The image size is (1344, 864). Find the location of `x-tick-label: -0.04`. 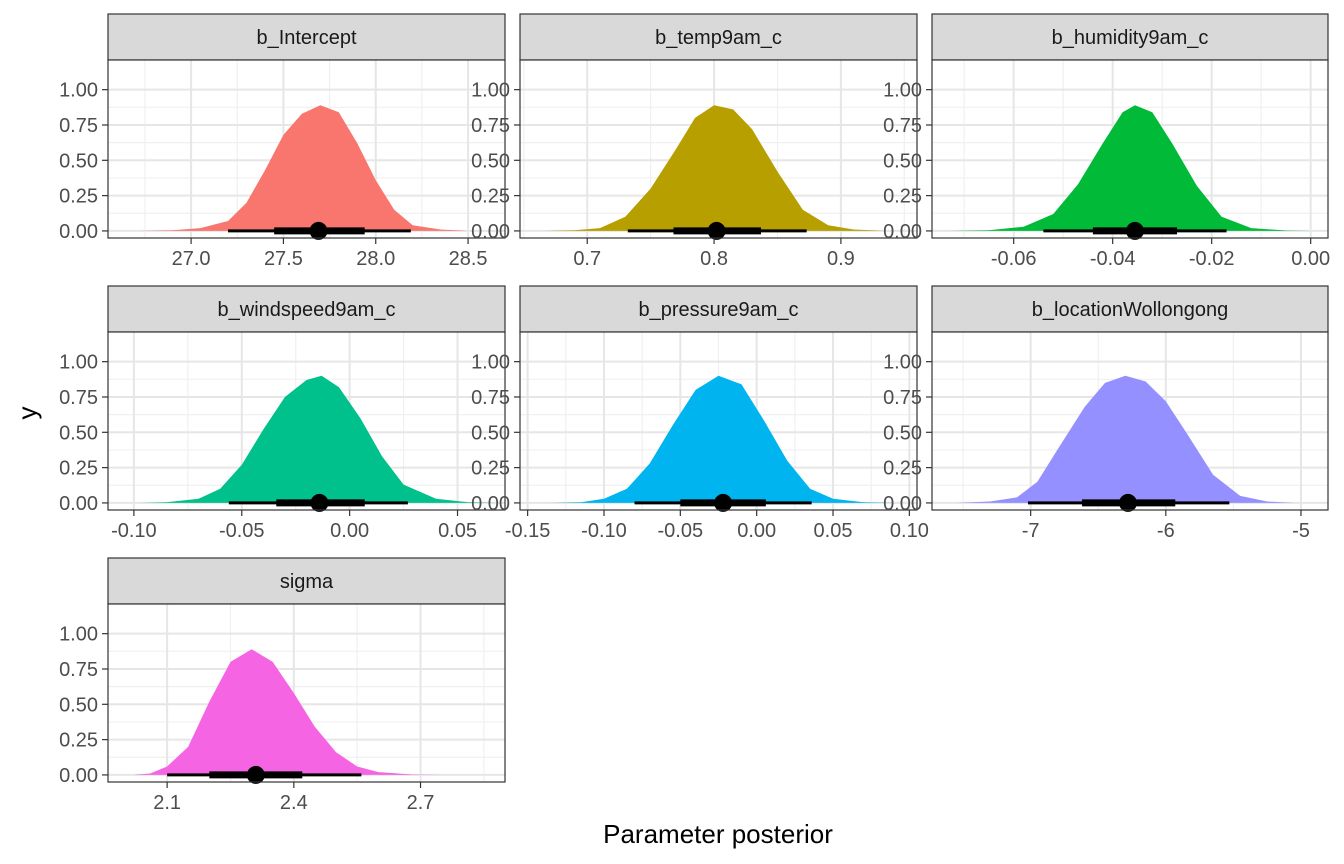

x-tick-label: -0.04 is located at coordinates (1113, 259).